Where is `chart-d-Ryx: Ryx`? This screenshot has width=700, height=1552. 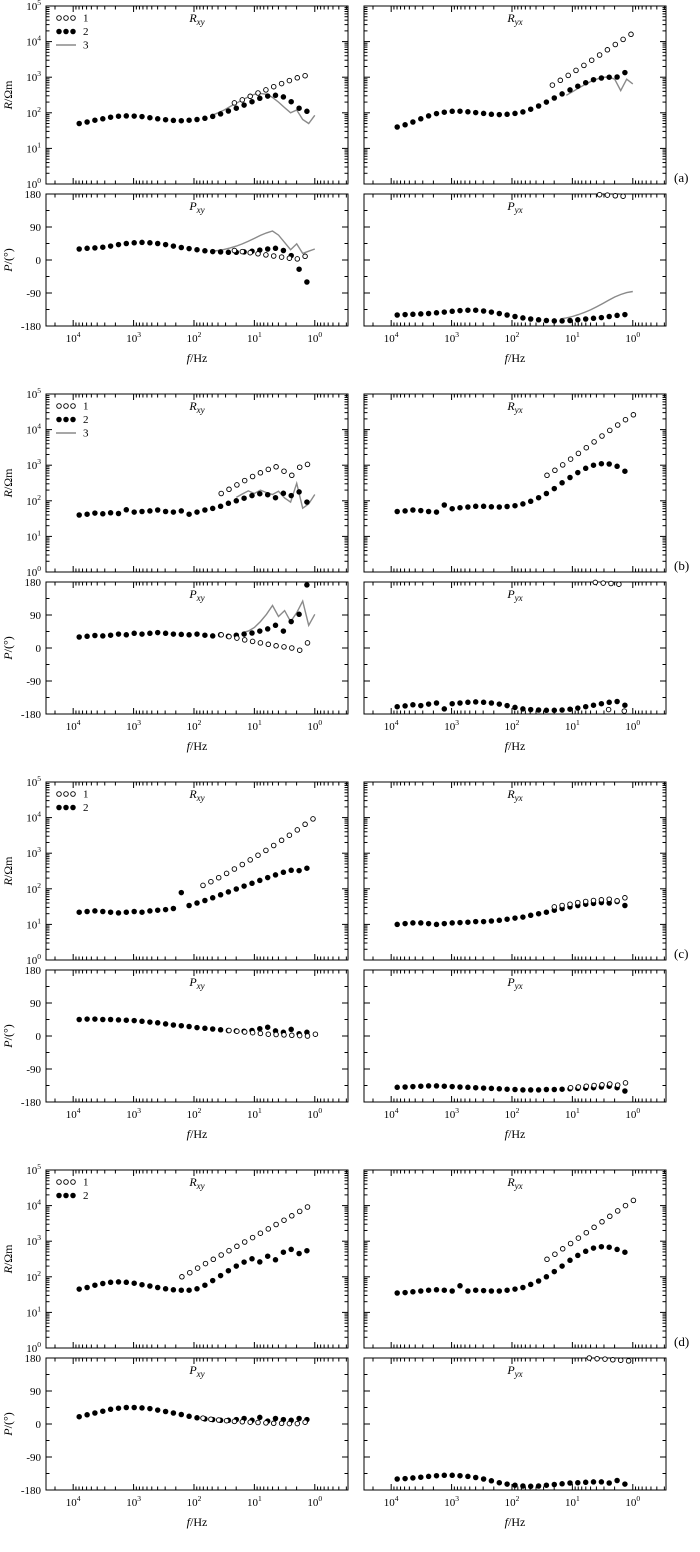
chart-d-Ryx: Ryx is located at coordinates (515, 1259).